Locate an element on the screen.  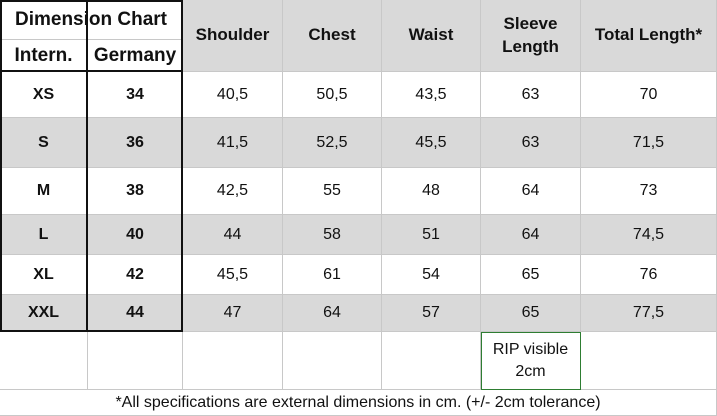
size-label: XS is located at coordinates (44, 95).